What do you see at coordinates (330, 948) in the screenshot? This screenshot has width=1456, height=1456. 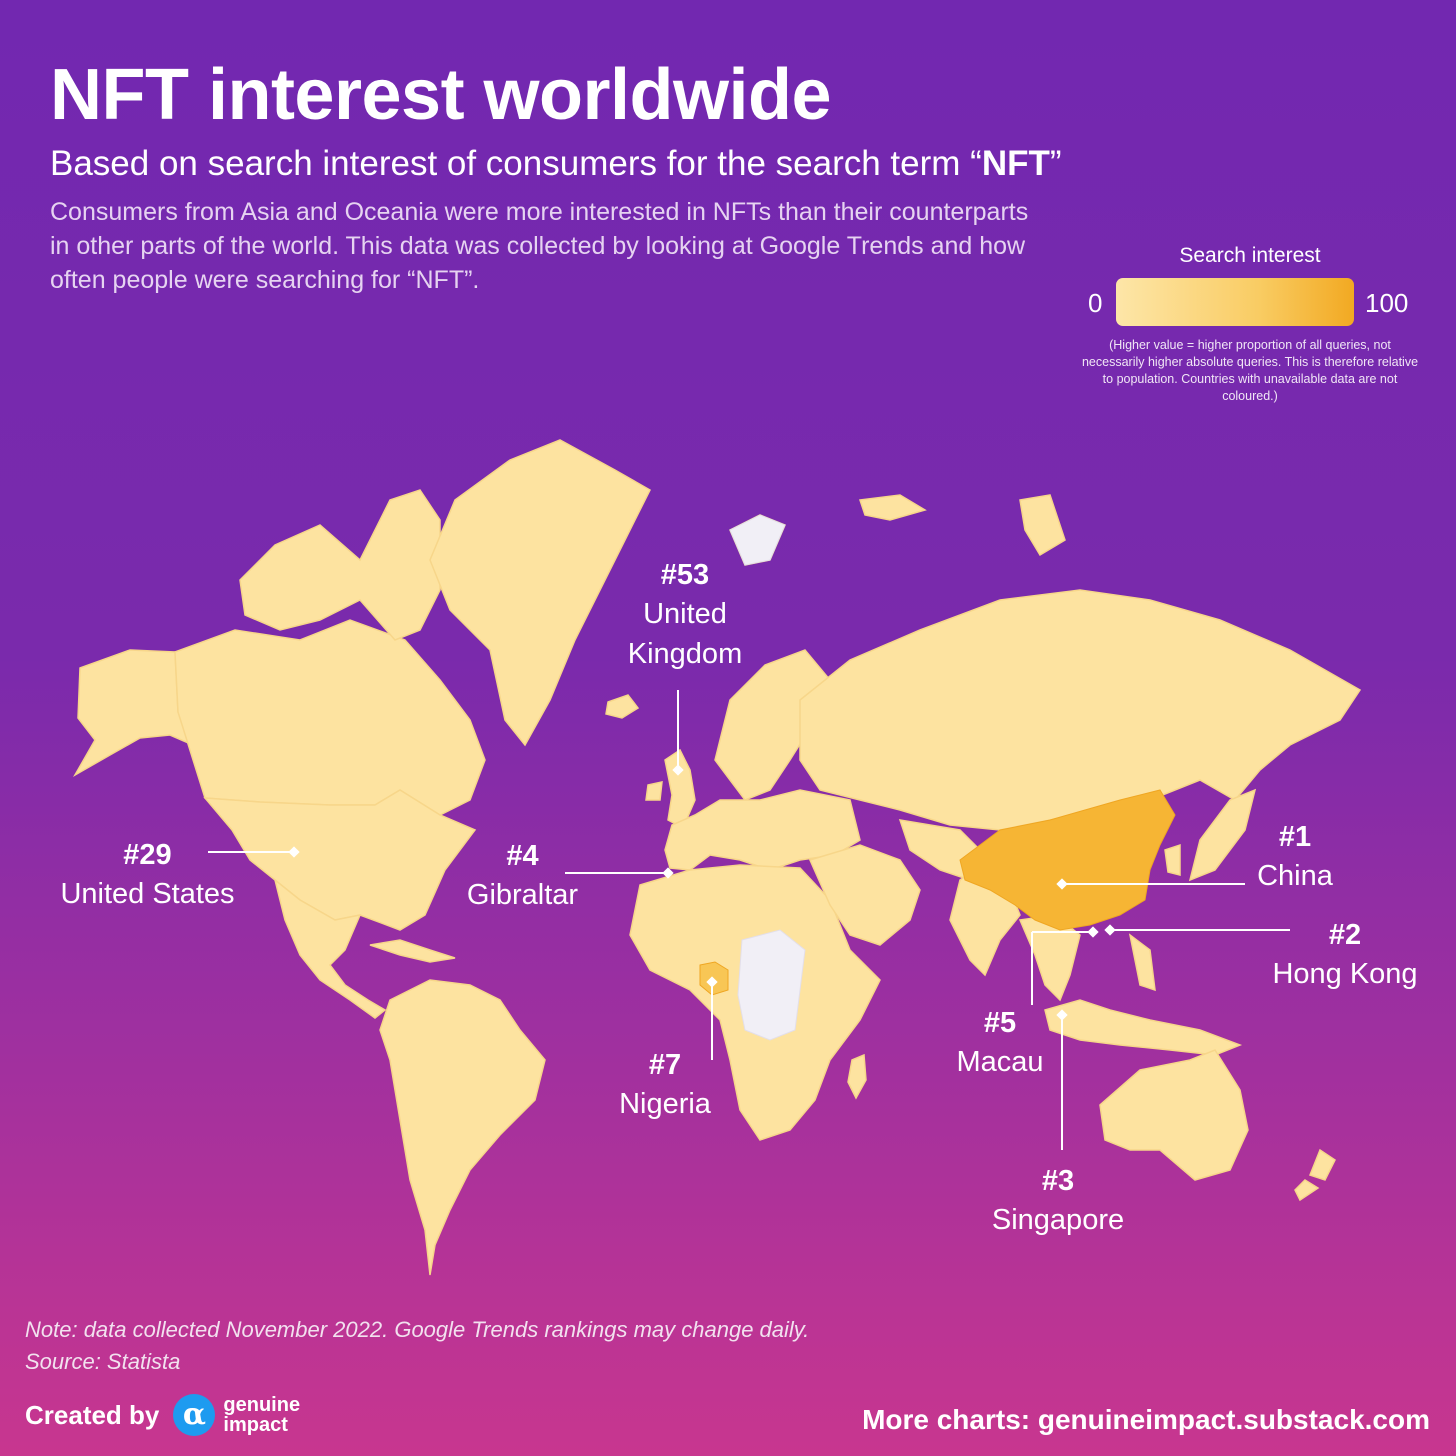 I see `mexico-central-america-shape` at bounding box center [330, 948].